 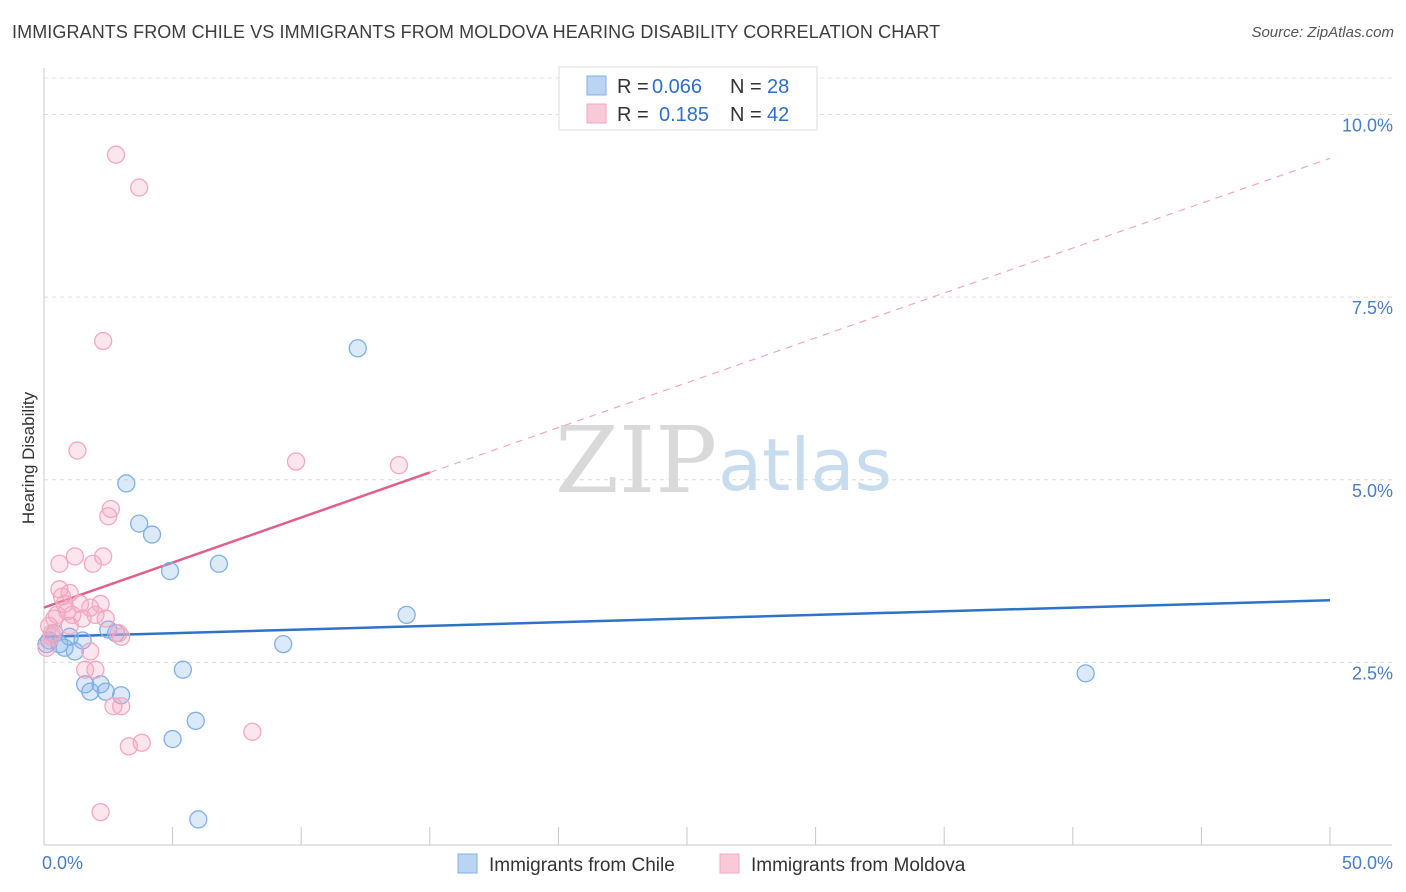 I want to click on legend-n-label-chile: N =, so click(x=746, y=87).